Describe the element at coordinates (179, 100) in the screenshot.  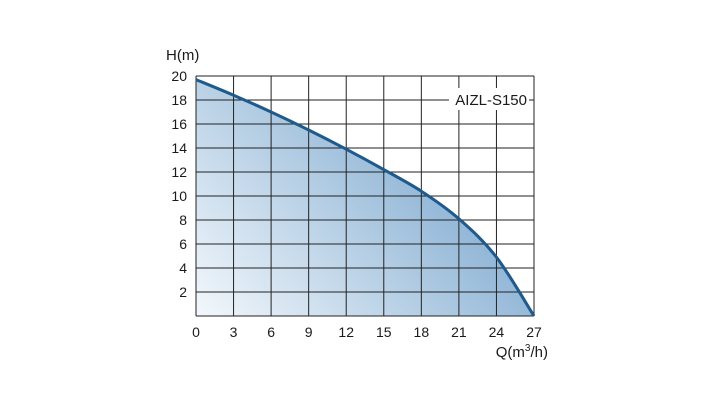
I see `y-tick-label: 18` at that location.